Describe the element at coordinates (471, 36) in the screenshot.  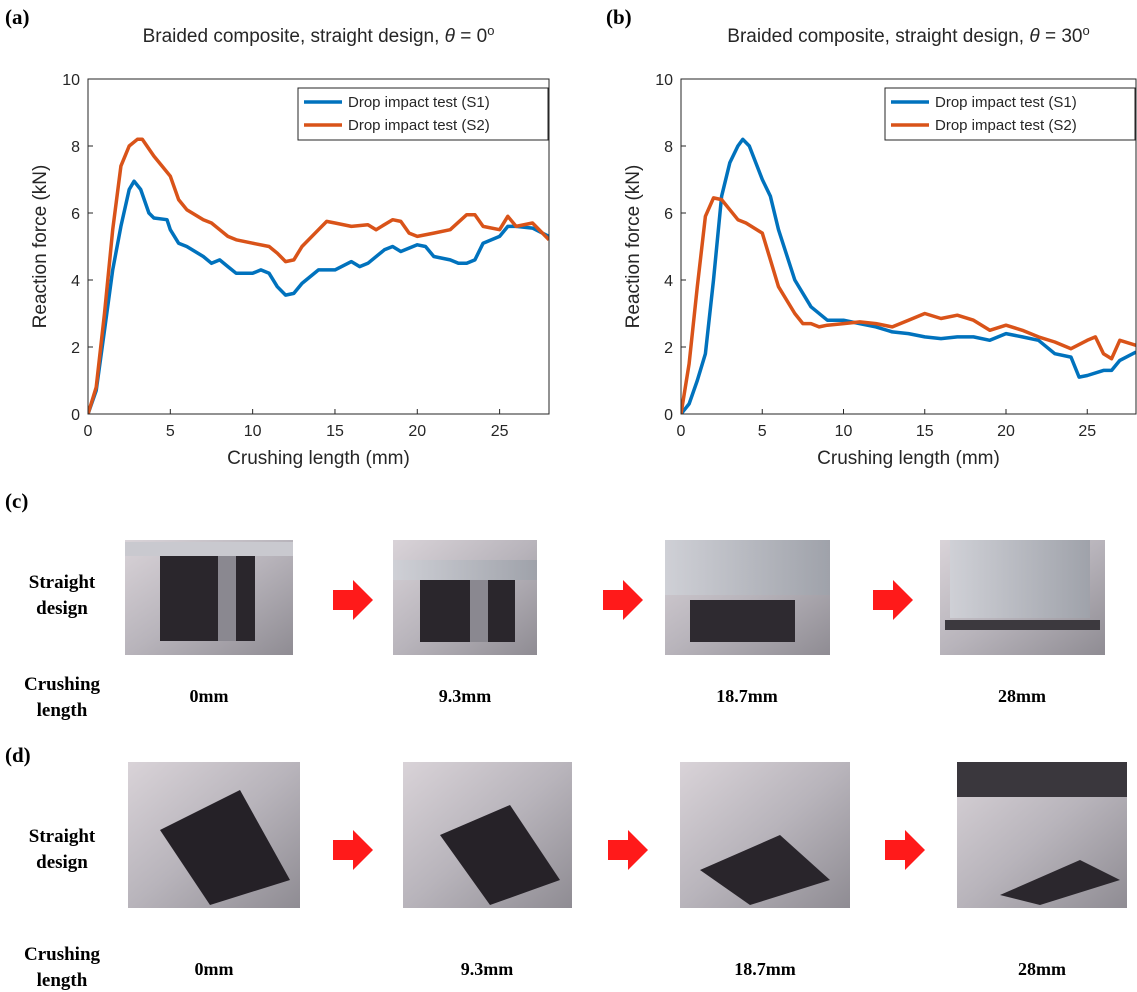
I see `title-part: = 0` at that location.